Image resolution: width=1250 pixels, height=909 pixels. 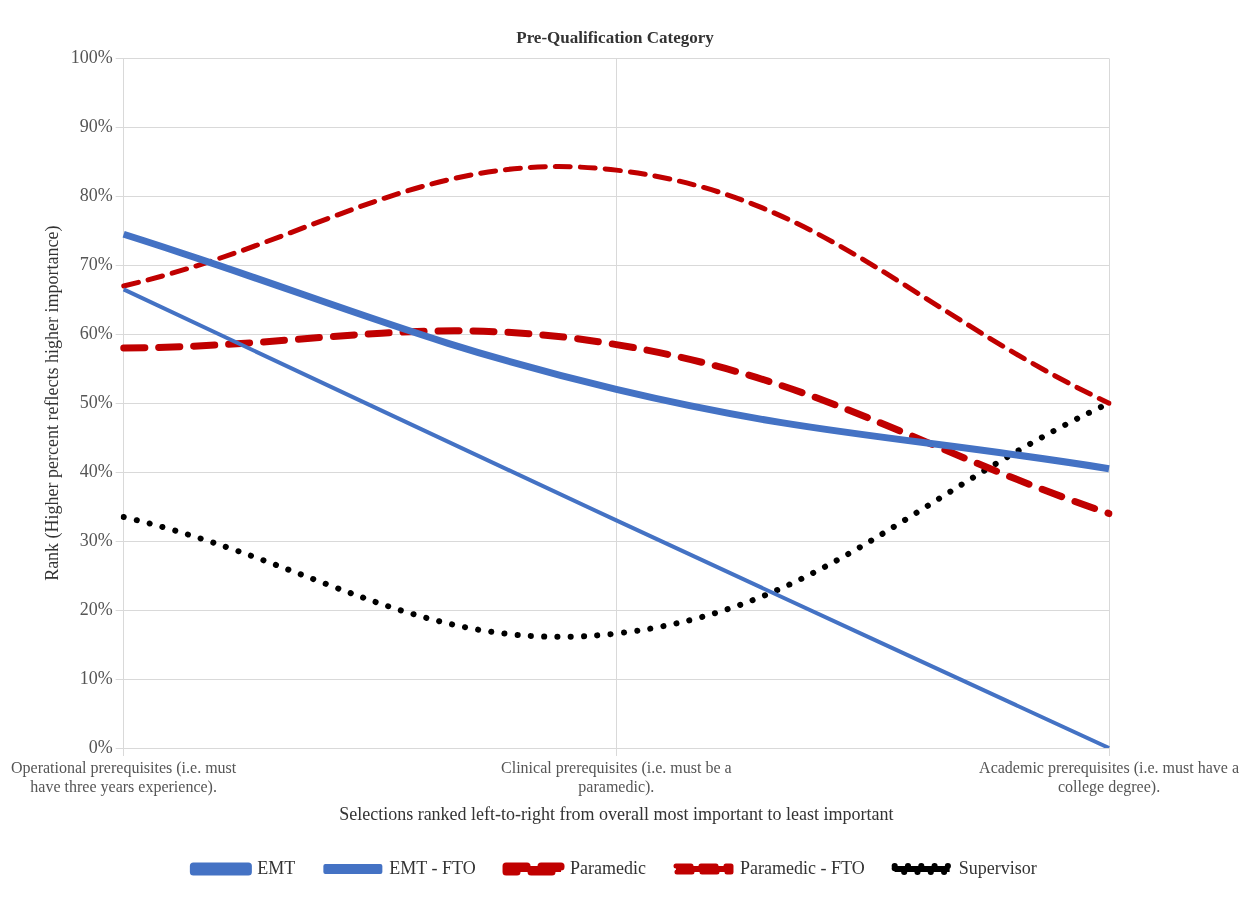 What do you see at coordinates (124, 777) in the screenshot?
I see `x-tick-label: Operational prerequisites (i.e. must have three years experience).` at bounding box center [124, 777].